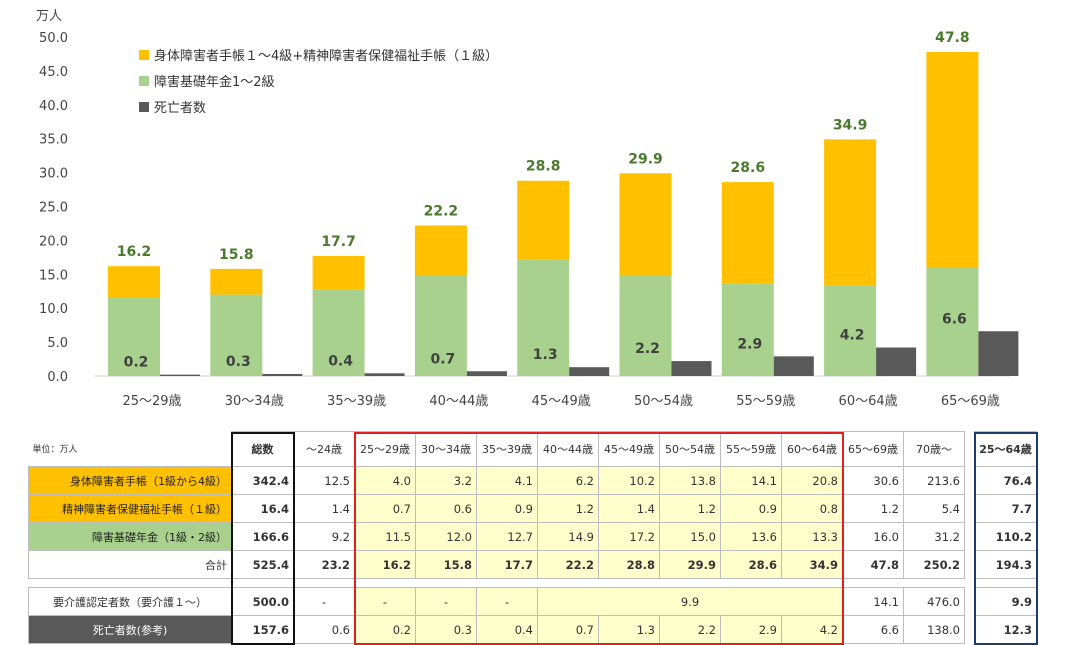 The width and height of the screenshot is (1065, 645). I want to click on y-tick-label: 0.0, so click(57, 377).